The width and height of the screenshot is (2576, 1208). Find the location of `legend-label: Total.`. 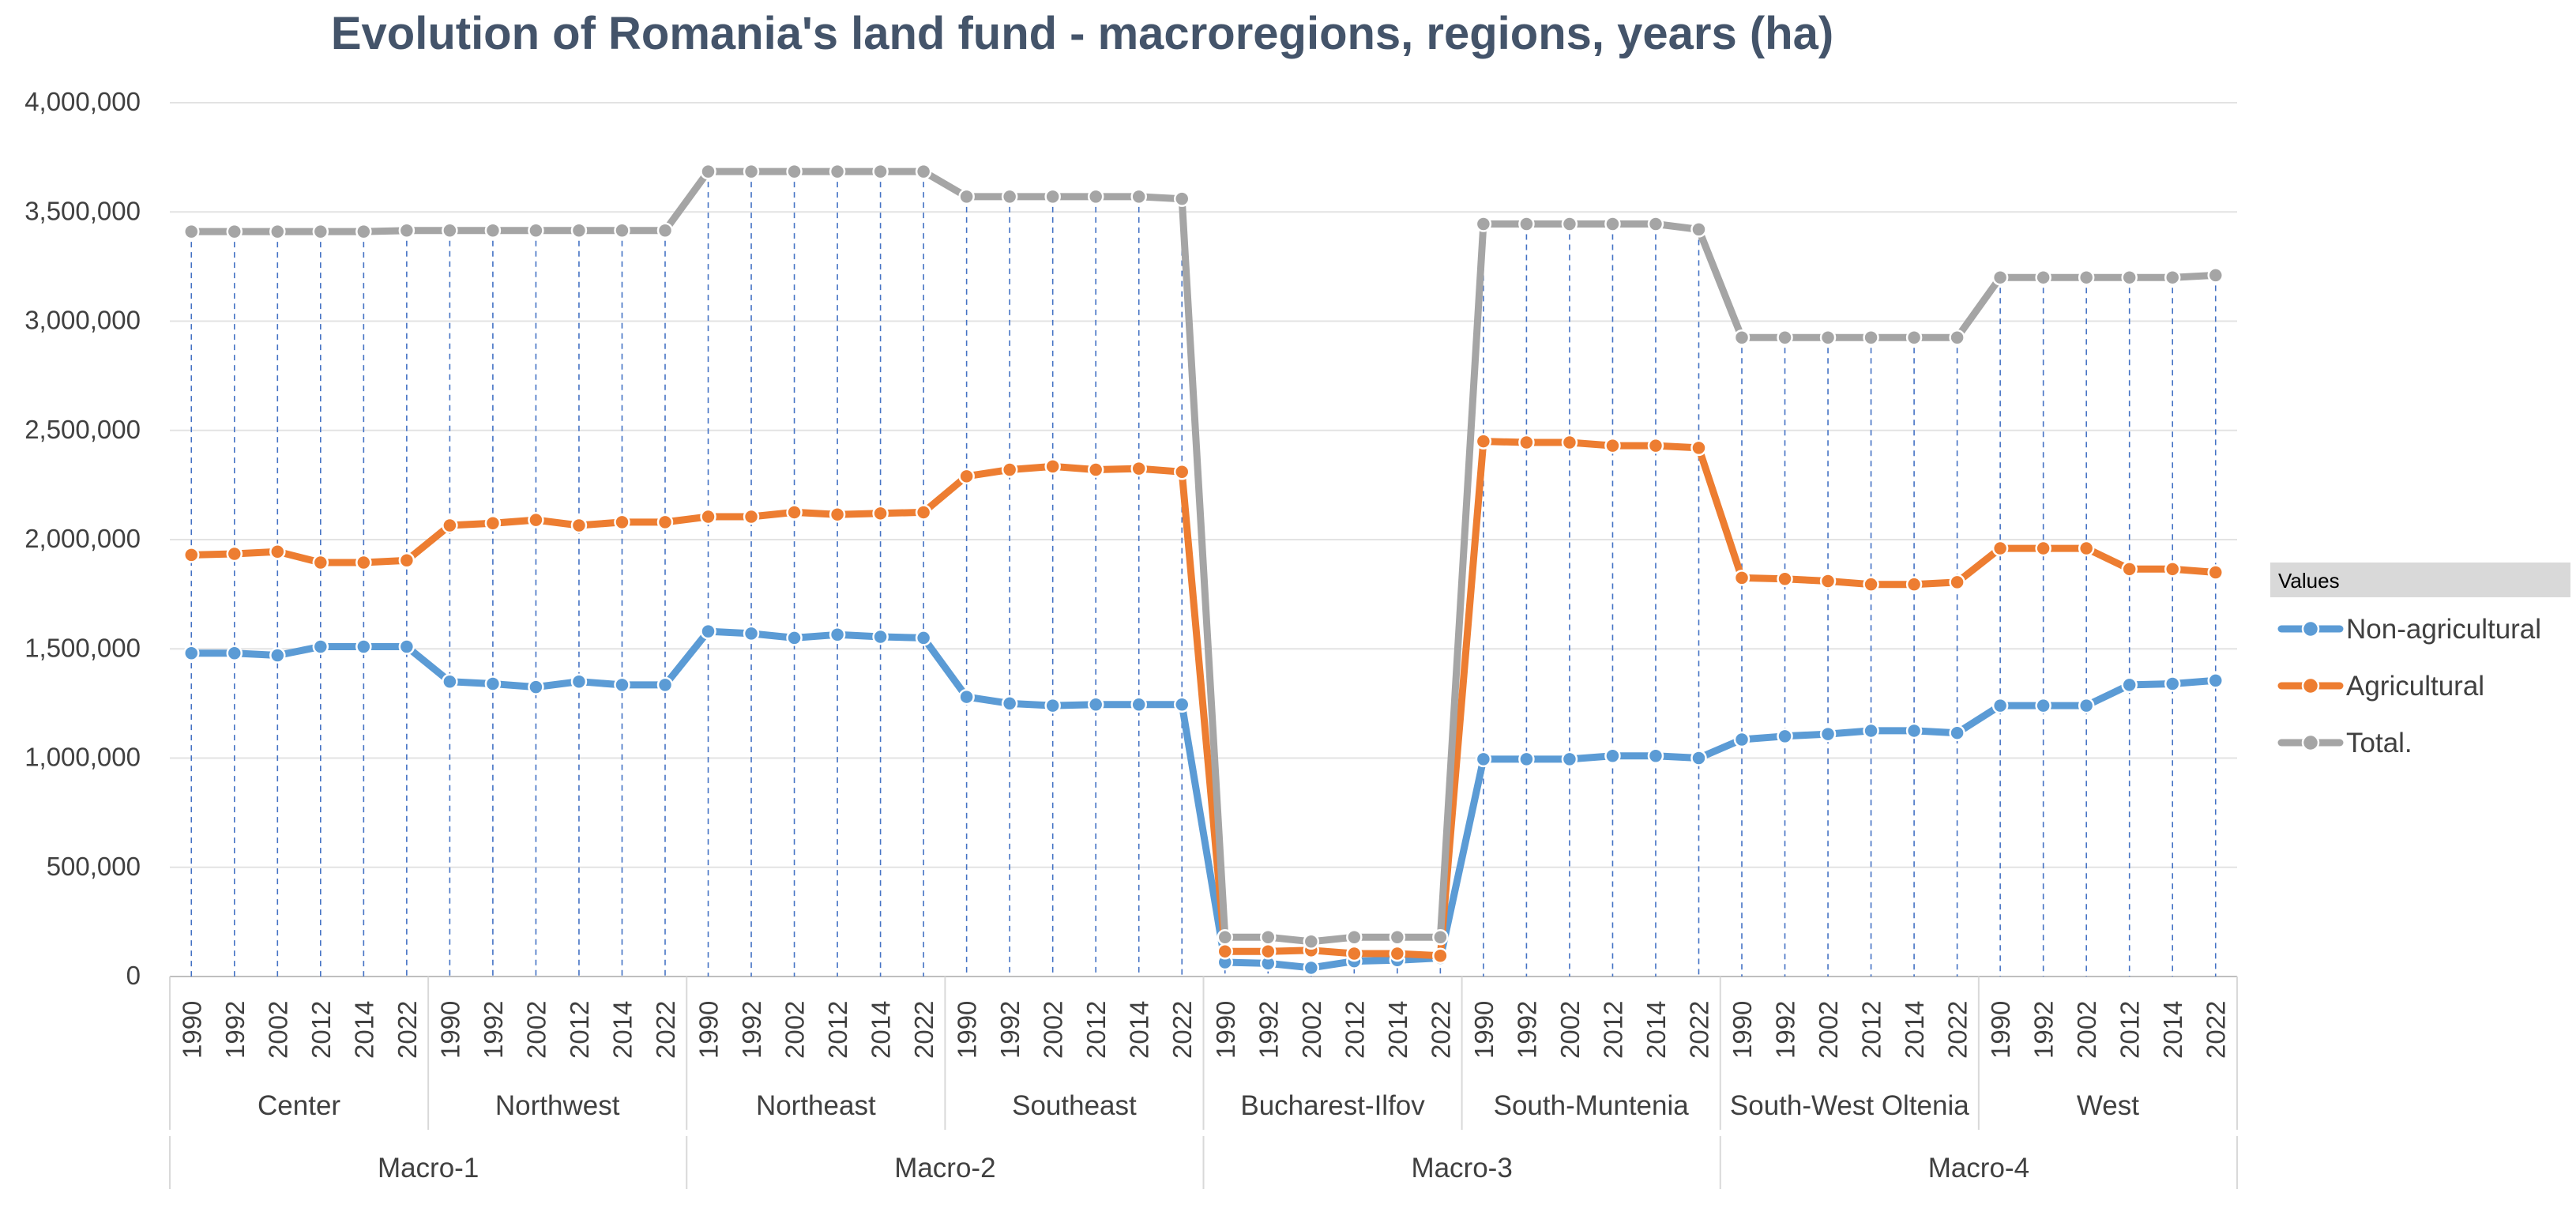

legend-label: Total. is located at coordinates (2379, 743).